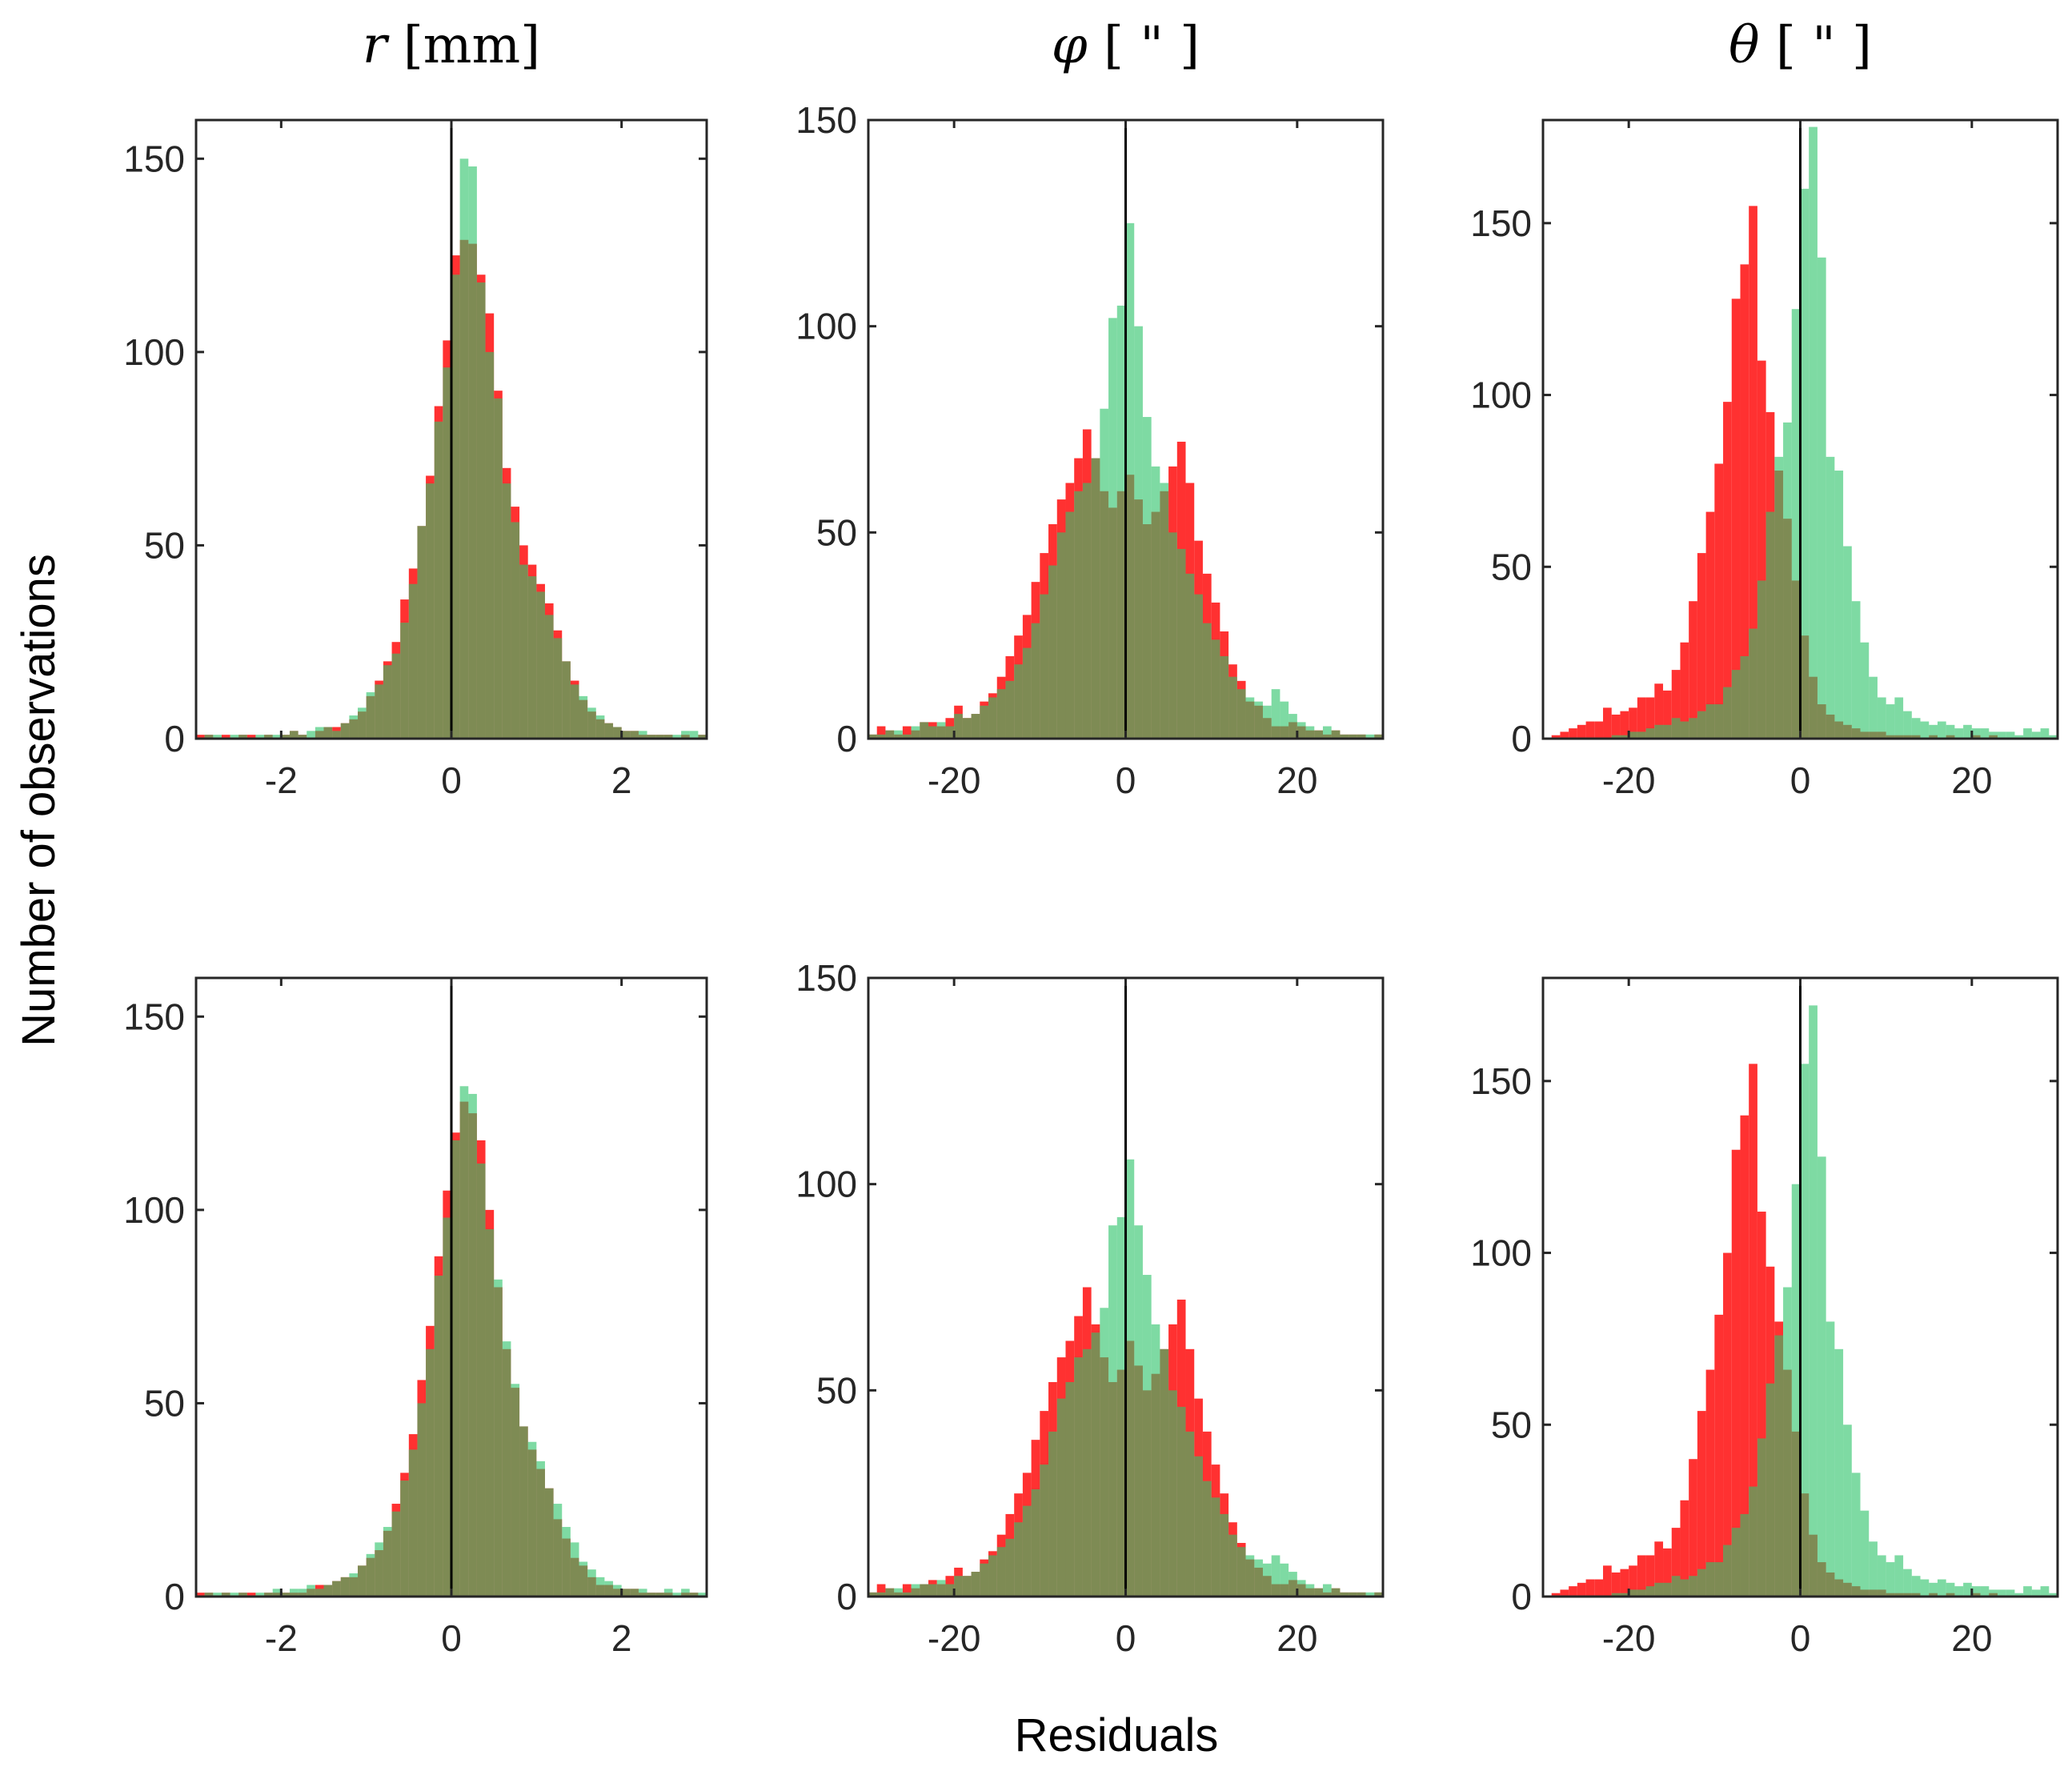 The width and height of the screenshot is (2072, 1771). What do you see at coordinates (621, 780) in the screenshot?
I see `x-tick-label: 2` at bounding box center [621, 780].